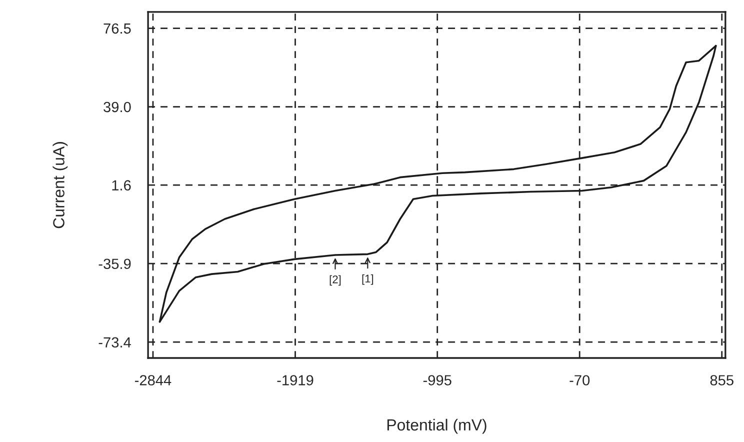 This screenshot has height=442, width=744. What do you see at coordinates (114, 342) in the screenshot?
I see `y-tick-label: -73.4` at bounding box center [114, 342].